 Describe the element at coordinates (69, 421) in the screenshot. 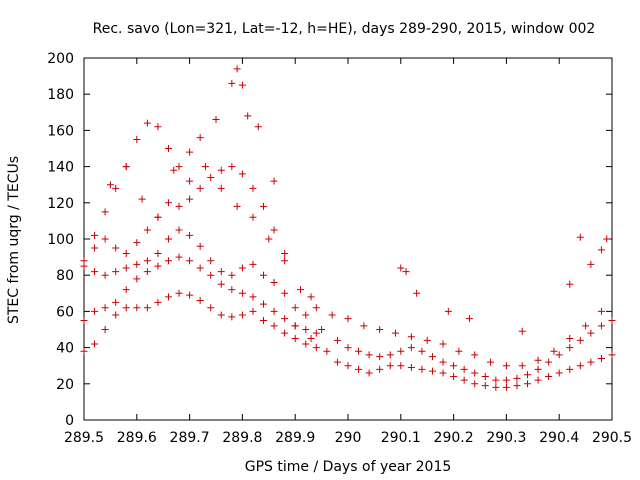

I see `y-tick-label: 0` at that location.